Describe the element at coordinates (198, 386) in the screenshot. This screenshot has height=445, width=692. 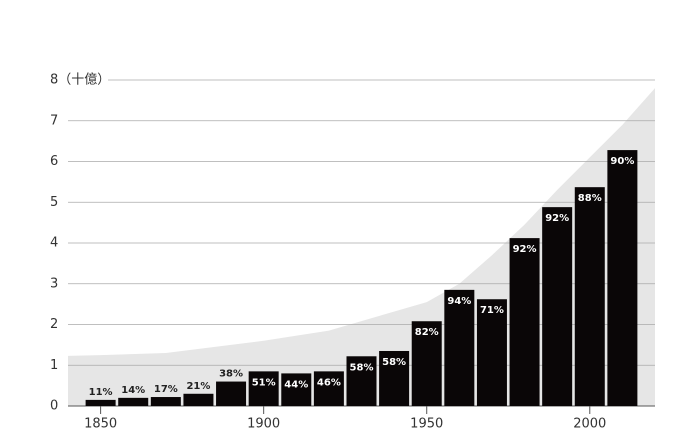
I see `value-label: 21%` at that location.